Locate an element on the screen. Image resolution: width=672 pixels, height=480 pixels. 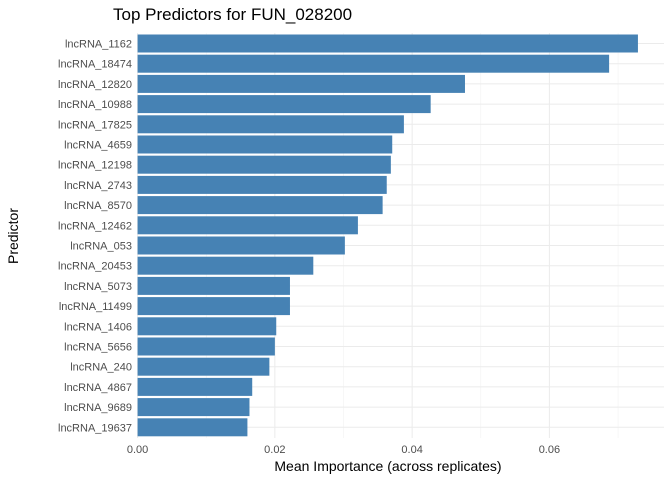
x-axis-title: Mean Importance (across replicates) is located at coordinates (387, 466).